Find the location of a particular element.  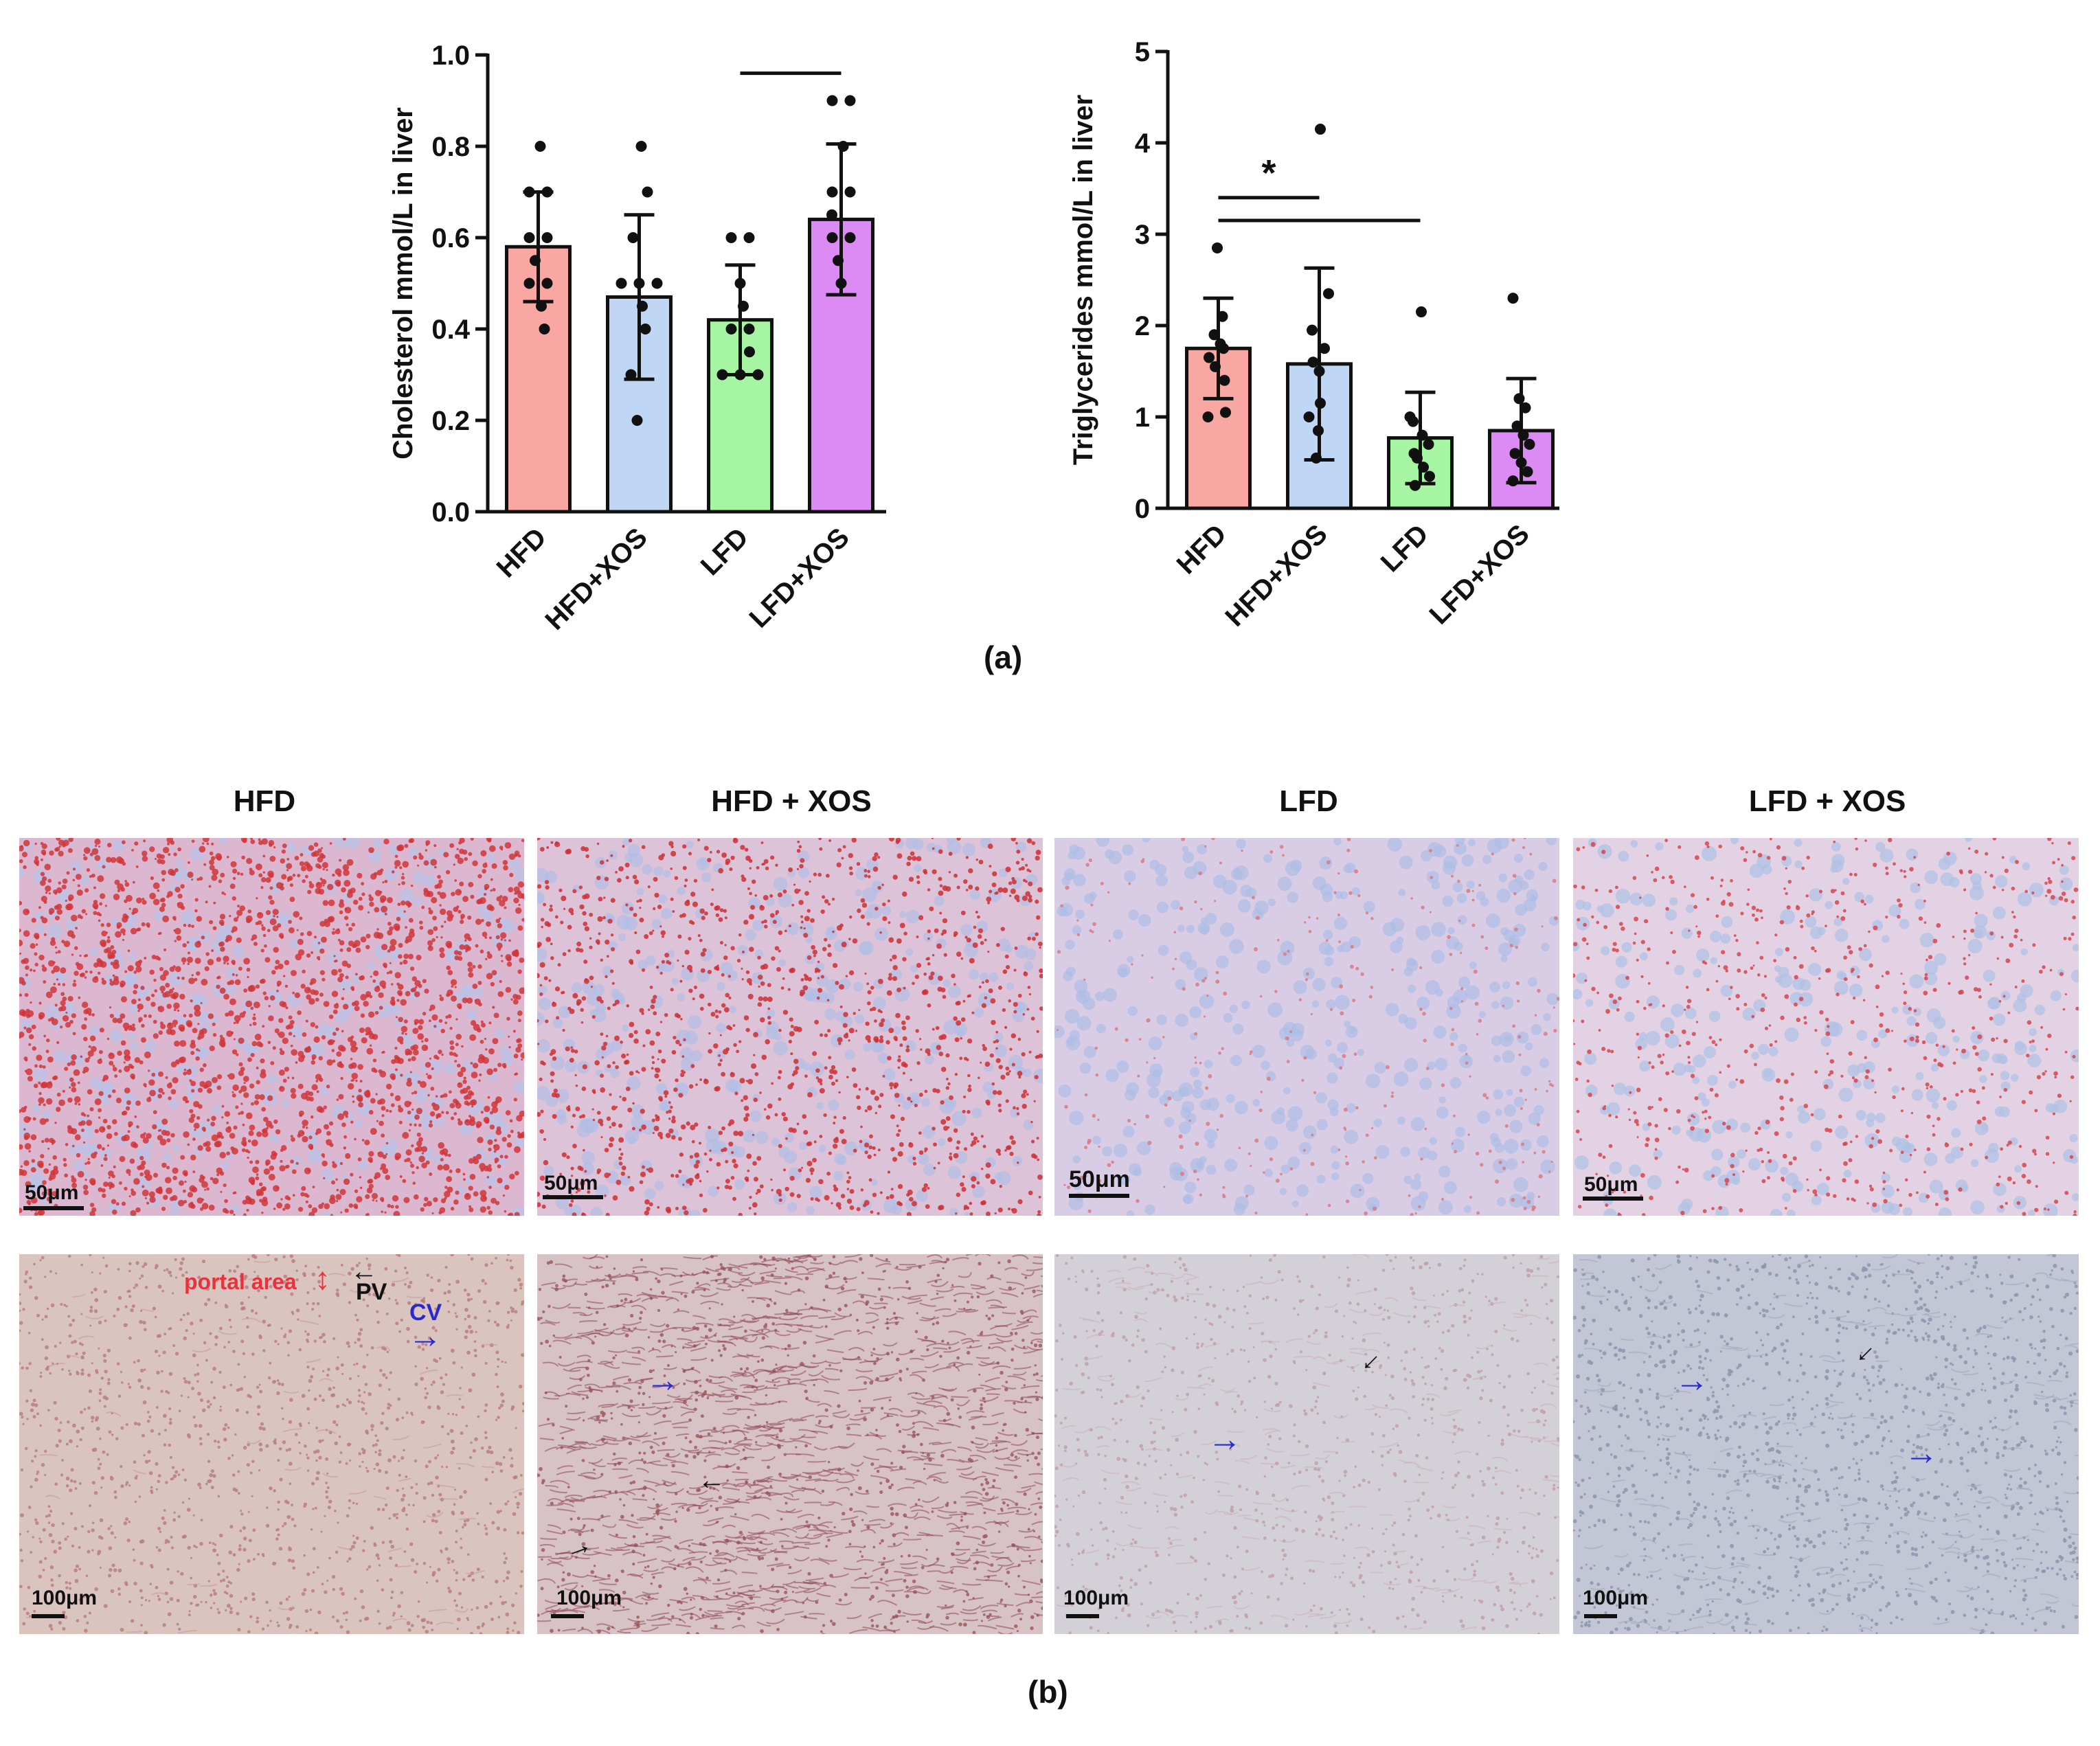

micrograph-hfd-xos-oil-red is located at coordinates (790, 1027).